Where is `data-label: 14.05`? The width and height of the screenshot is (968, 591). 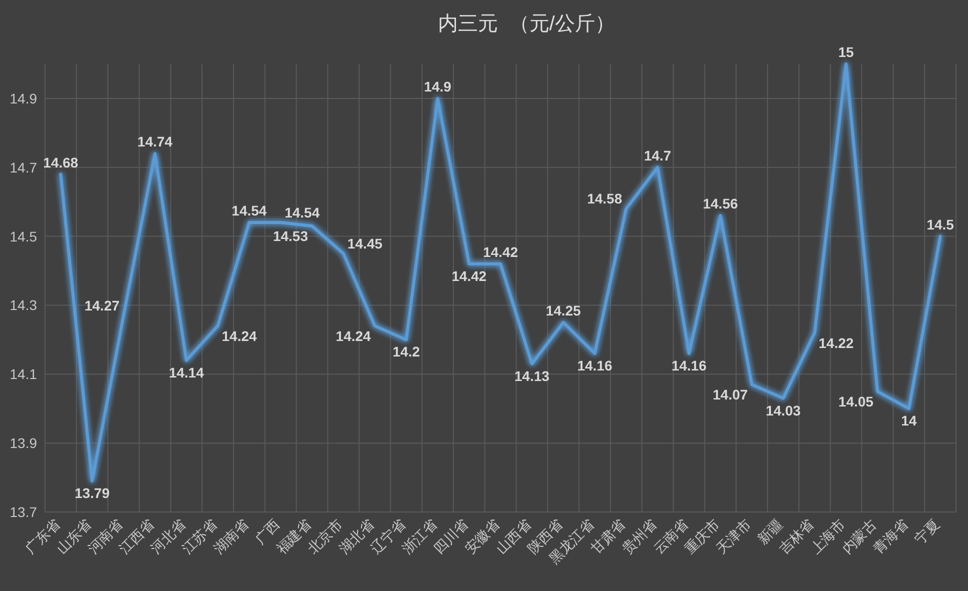
data-label: 14.05 is located at coordinates (856, 401).